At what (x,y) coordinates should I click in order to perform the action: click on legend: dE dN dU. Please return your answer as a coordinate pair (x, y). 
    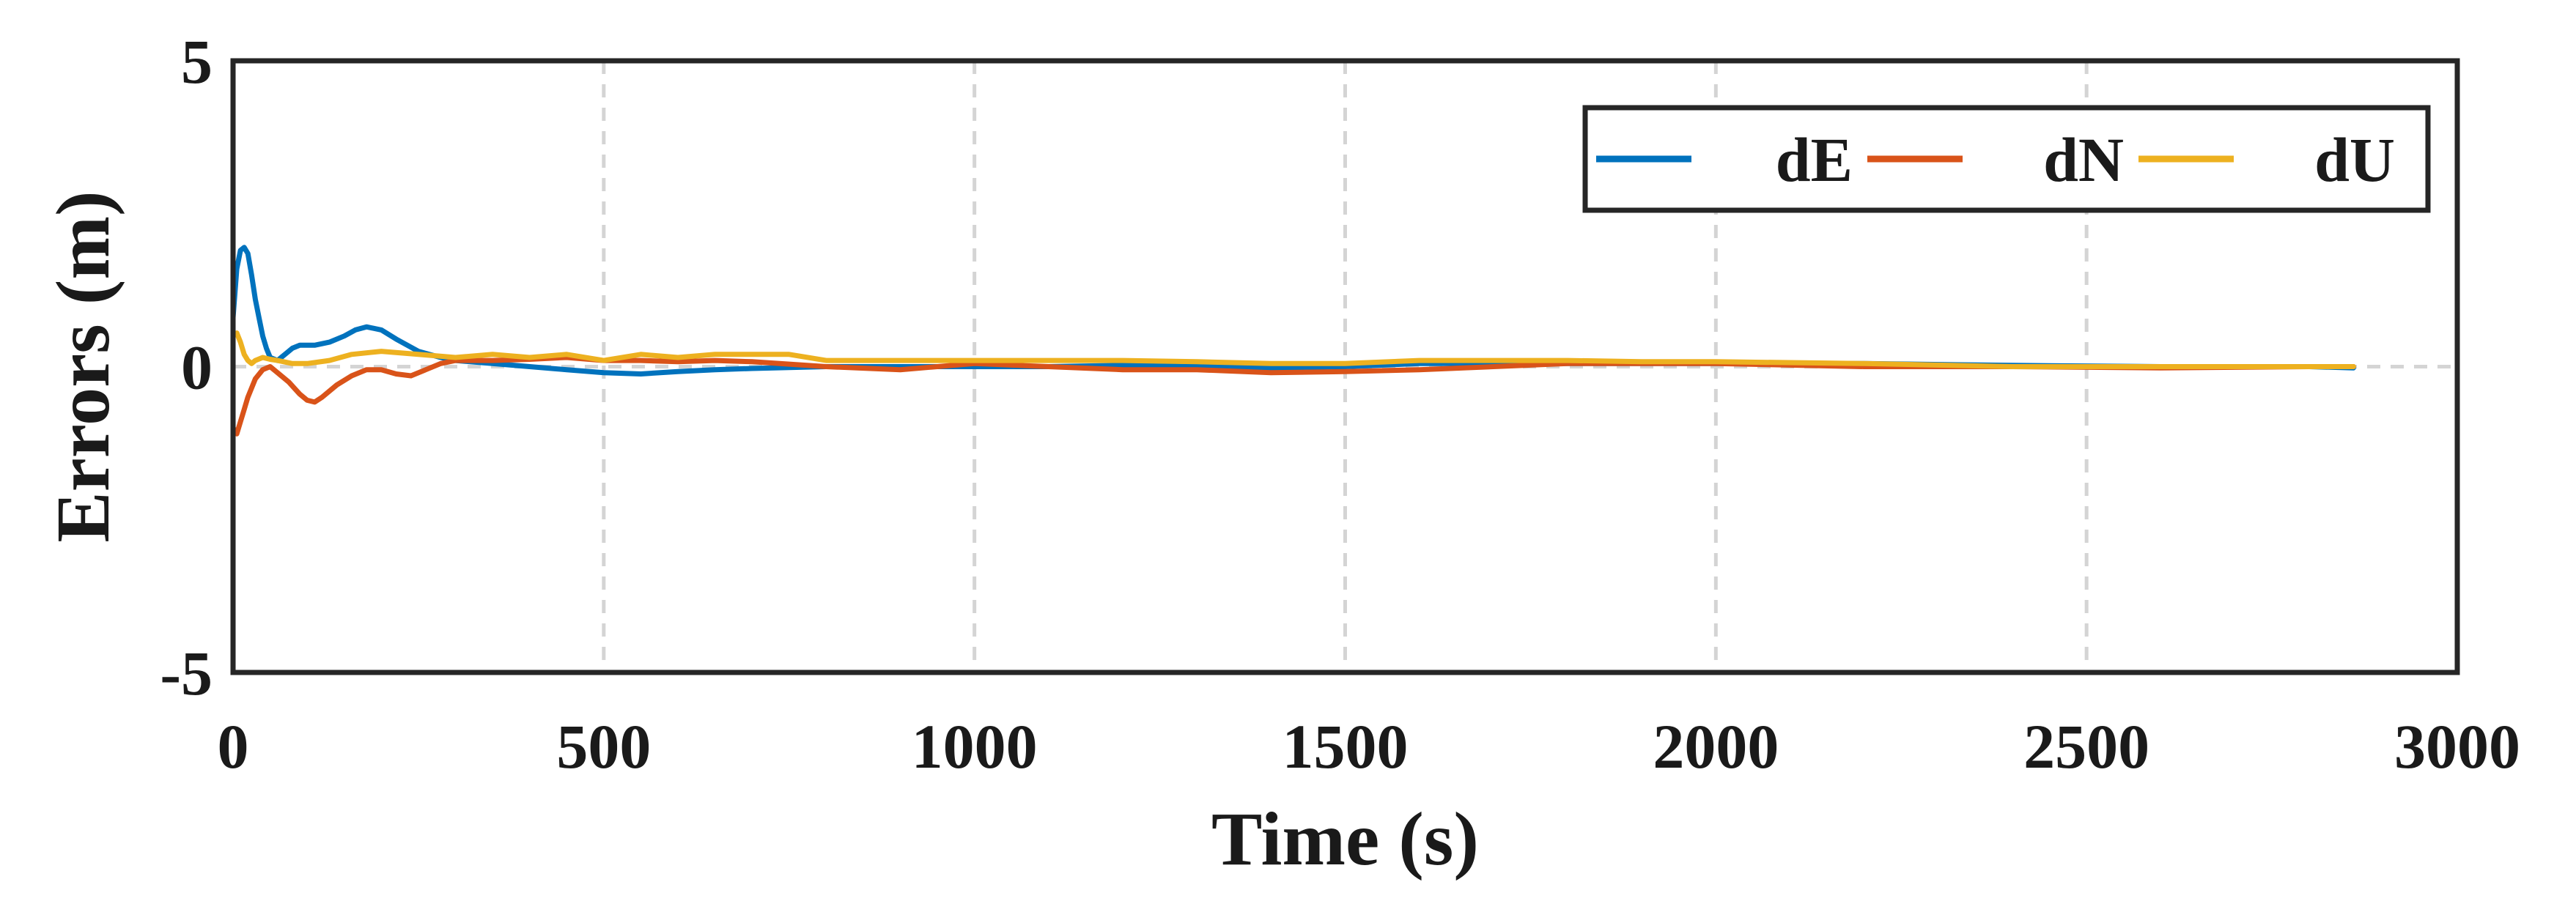
    Looking at the image, I should click on (2006, 159).